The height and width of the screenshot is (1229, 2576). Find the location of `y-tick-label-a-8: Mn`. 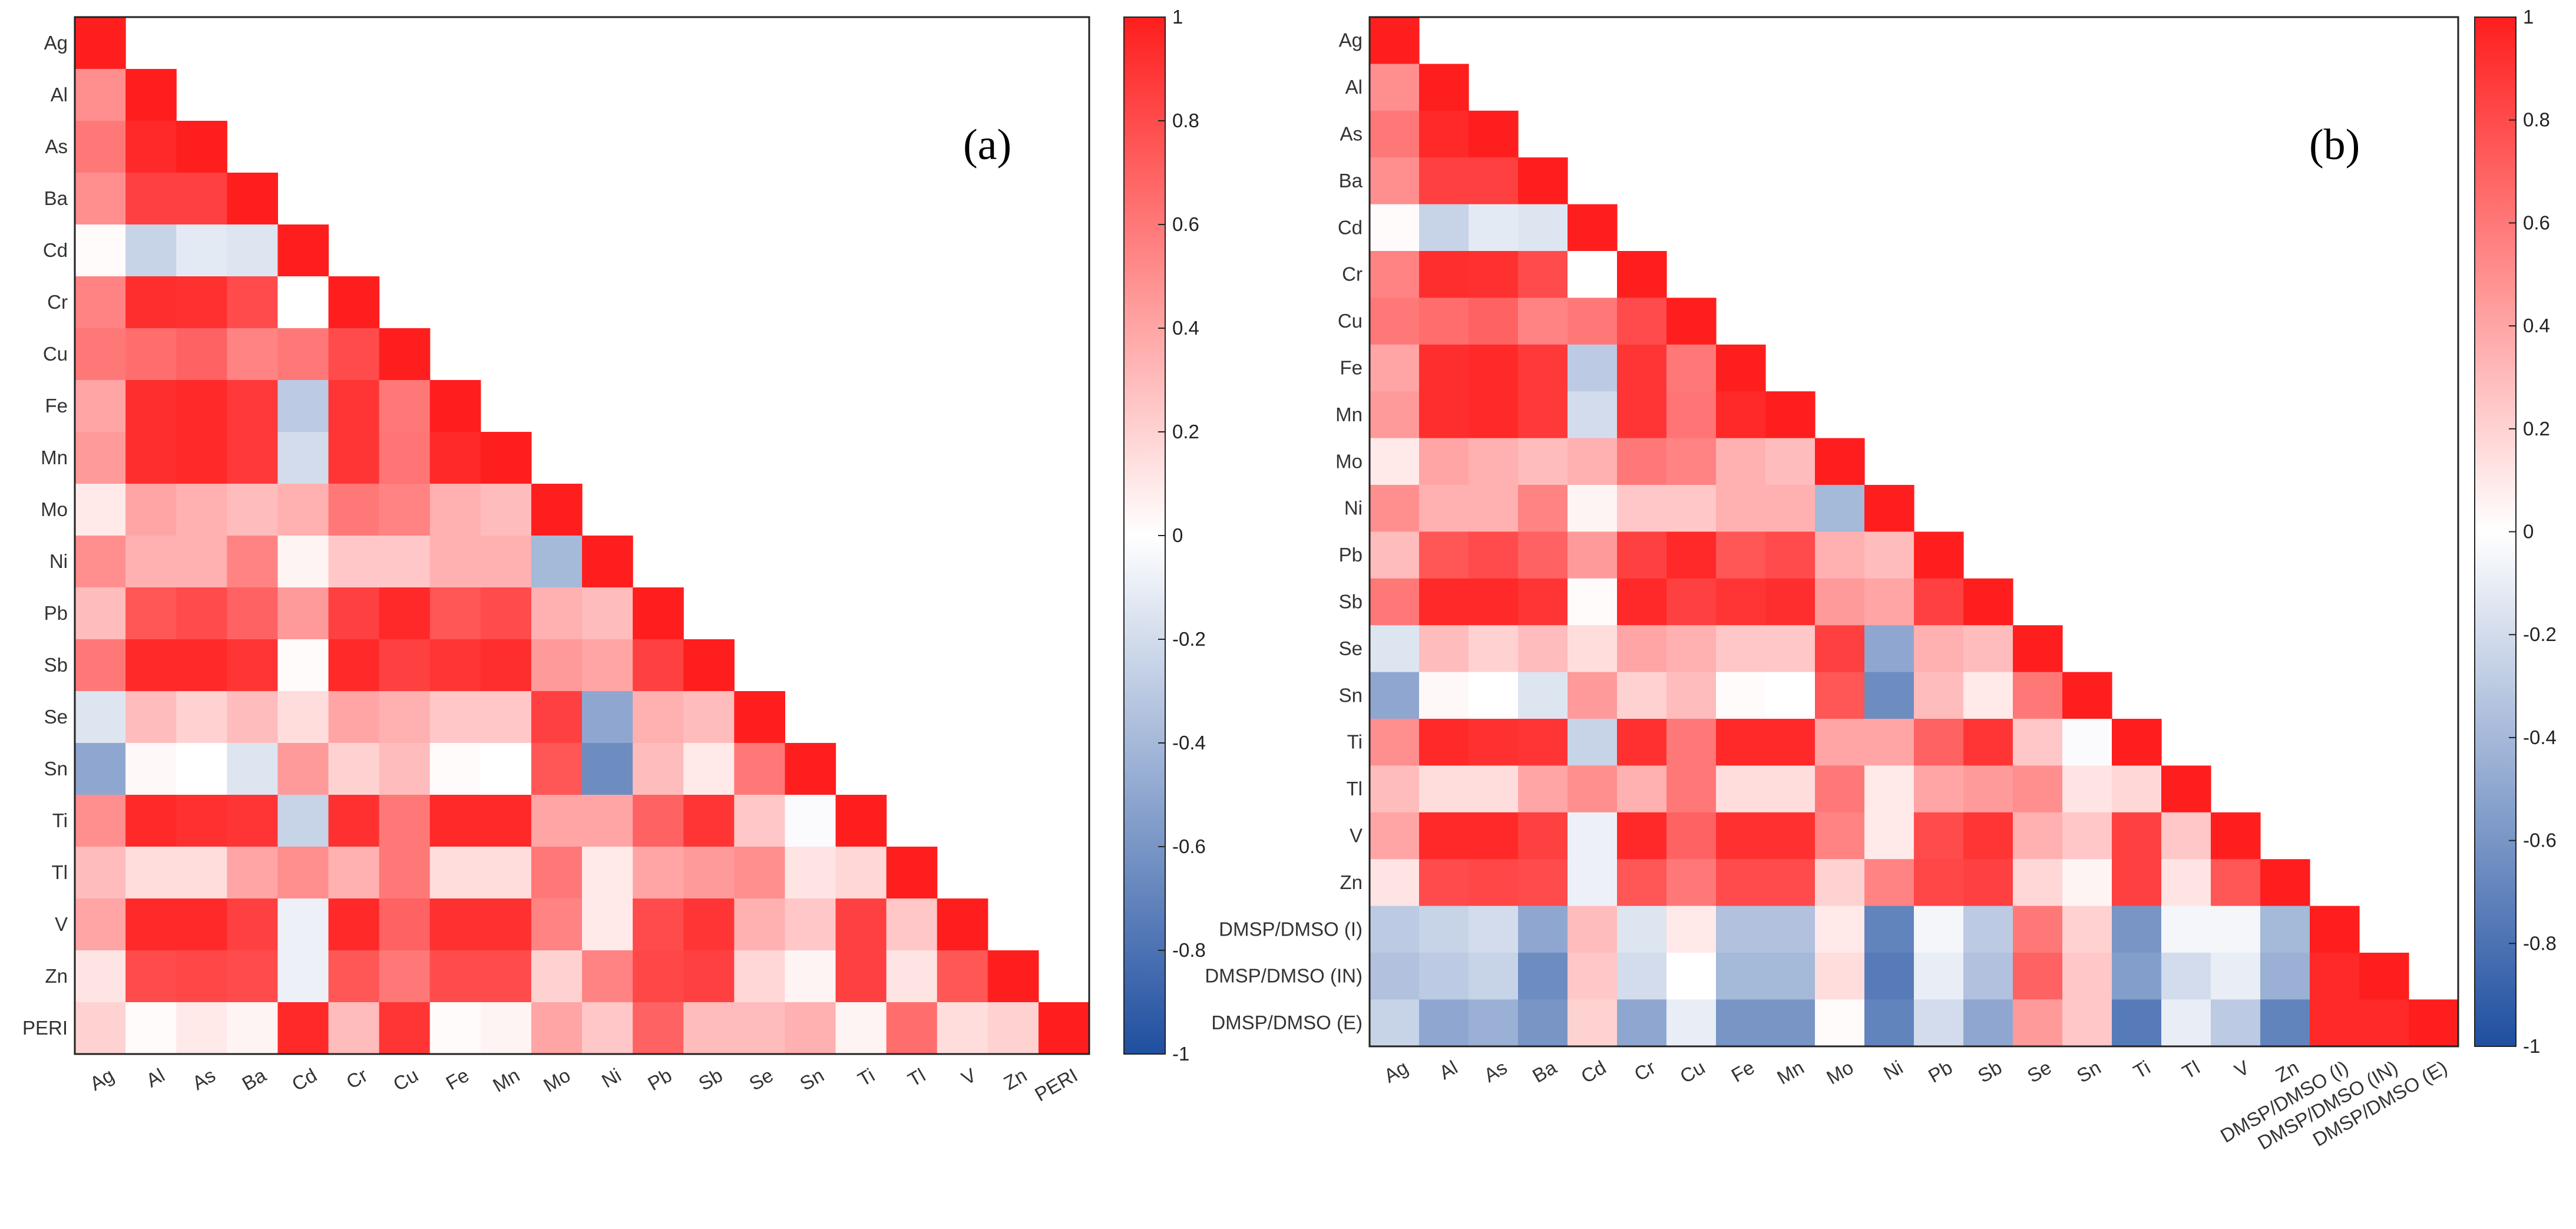

y-tick-label-a-8: Mn is located at coordinates (54, 457).